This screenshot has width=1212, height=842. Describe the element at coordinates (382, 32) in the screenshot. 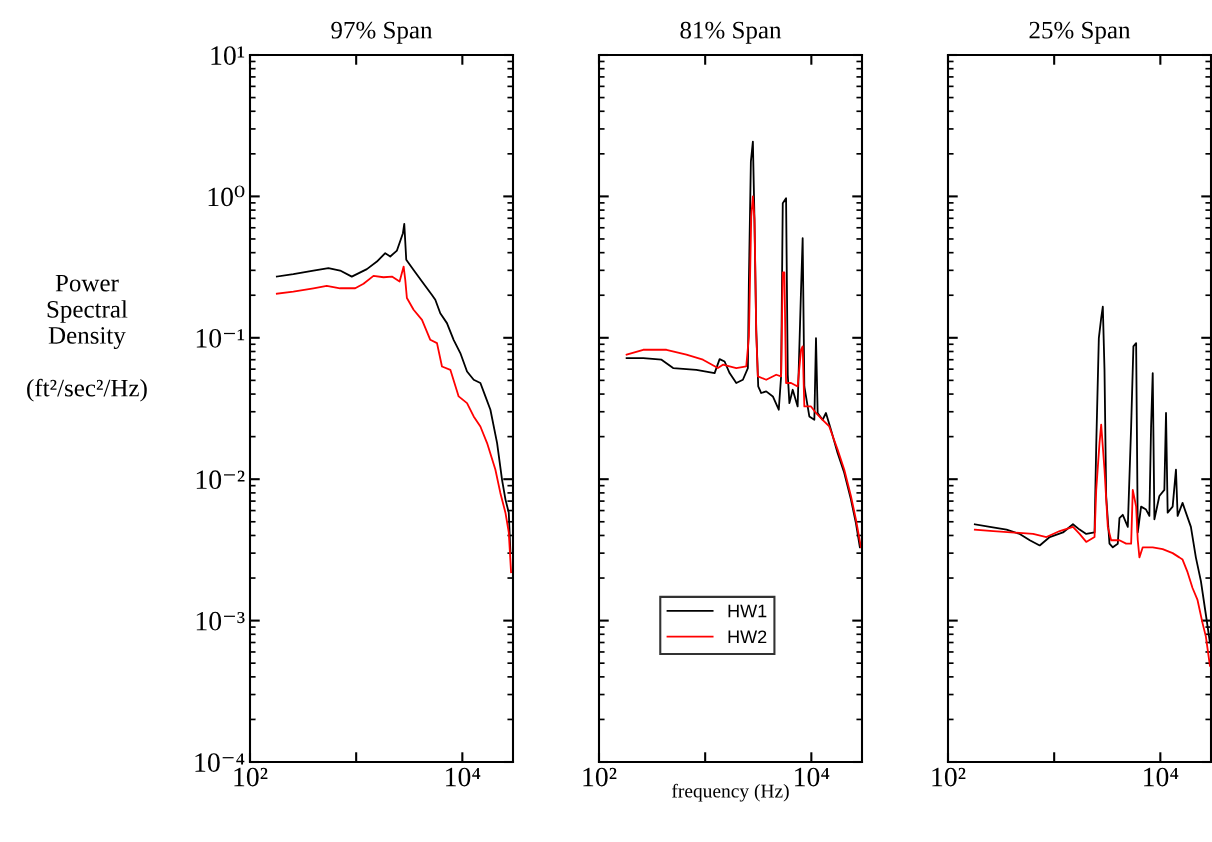

I see `chart-title: 97% Span` at that location.